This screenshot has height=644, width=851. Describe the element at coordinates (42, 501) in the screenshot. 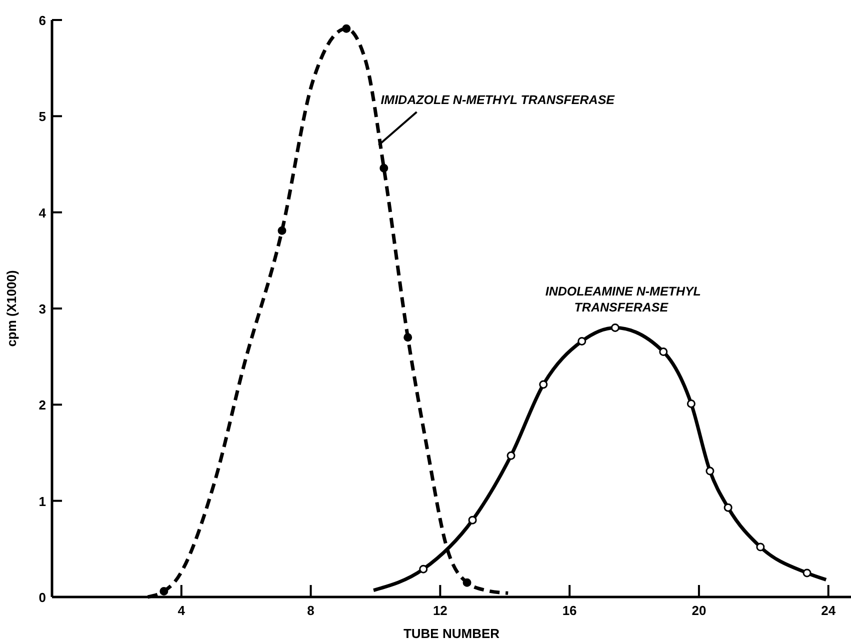

I see `y-tick-label: 1` at that location.